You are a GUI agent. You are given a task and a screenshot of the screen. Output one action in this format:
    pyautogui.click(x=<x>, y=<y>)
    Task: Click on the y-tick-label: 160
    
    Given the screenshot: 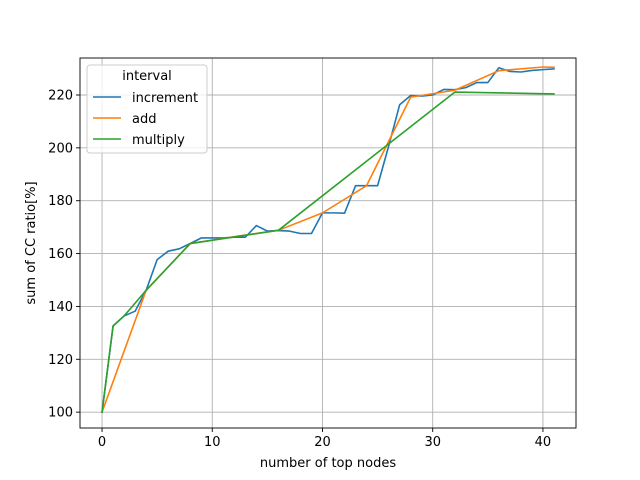 What is the action you would take?
    pyautogui.click(x=60, y=254)
    